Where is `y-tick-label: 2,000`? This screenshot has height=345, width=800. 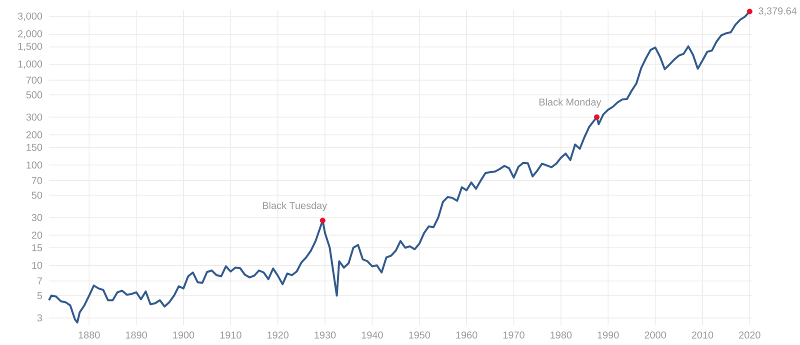
y-tick-label: 2,000 is located at coordinates (30, 34).